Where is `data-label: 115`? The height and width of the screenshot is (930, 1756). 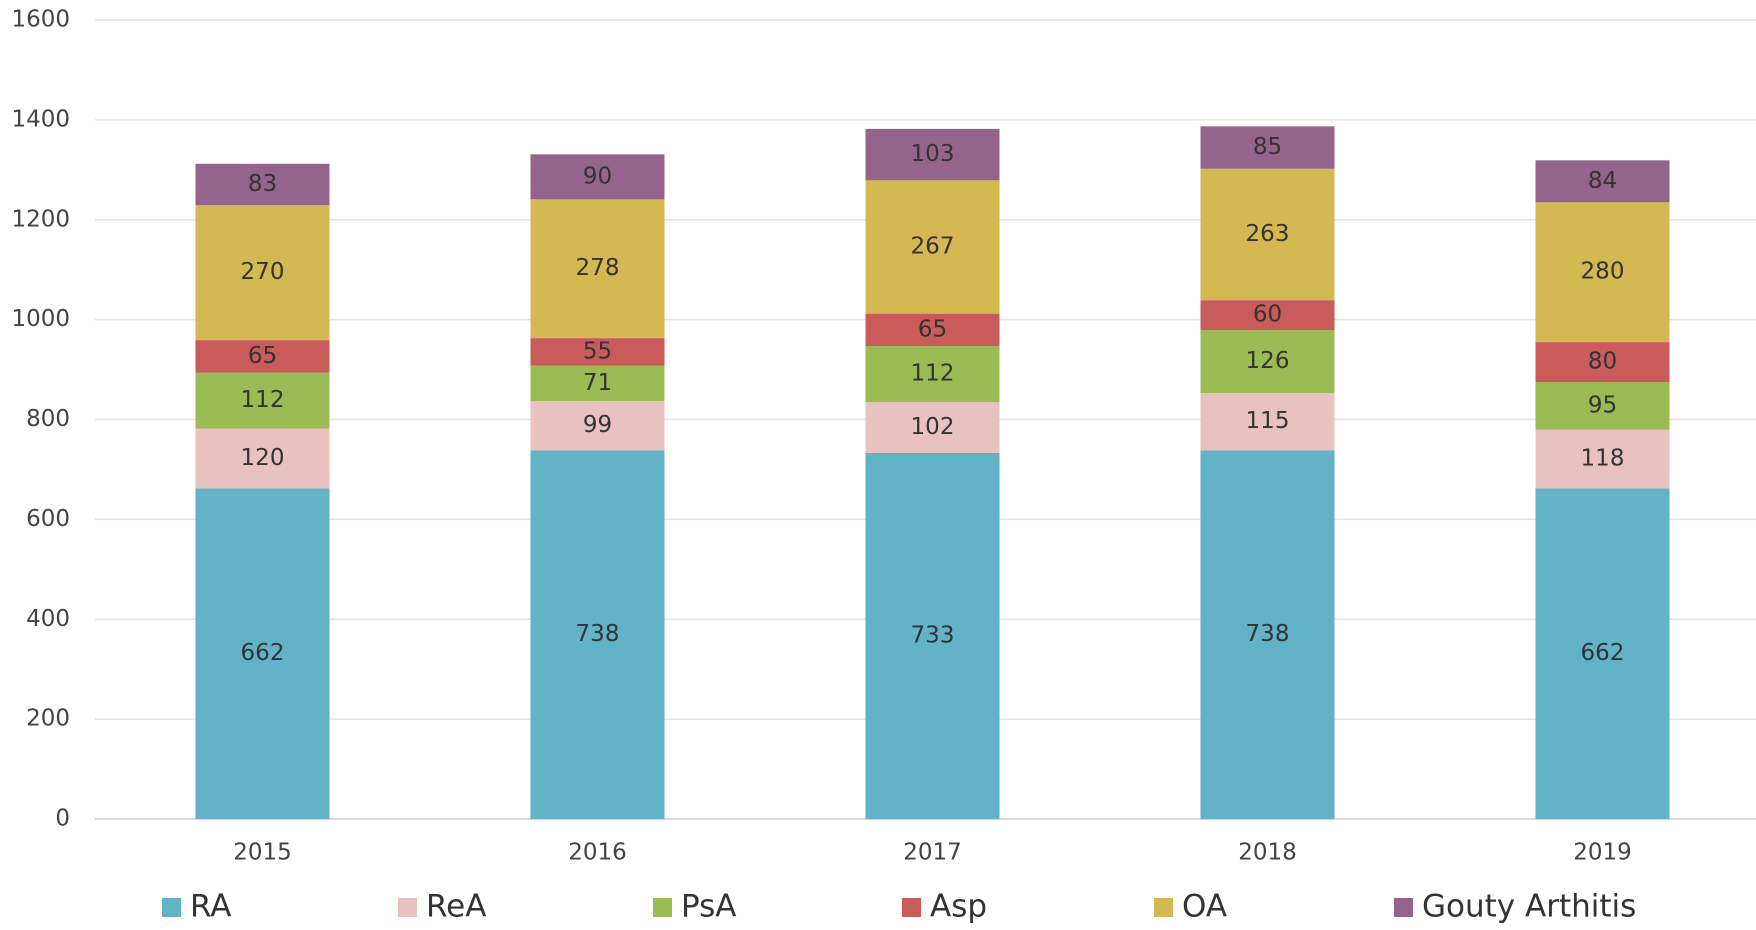
data-label: 115 is located at coordinates (1268, 421).